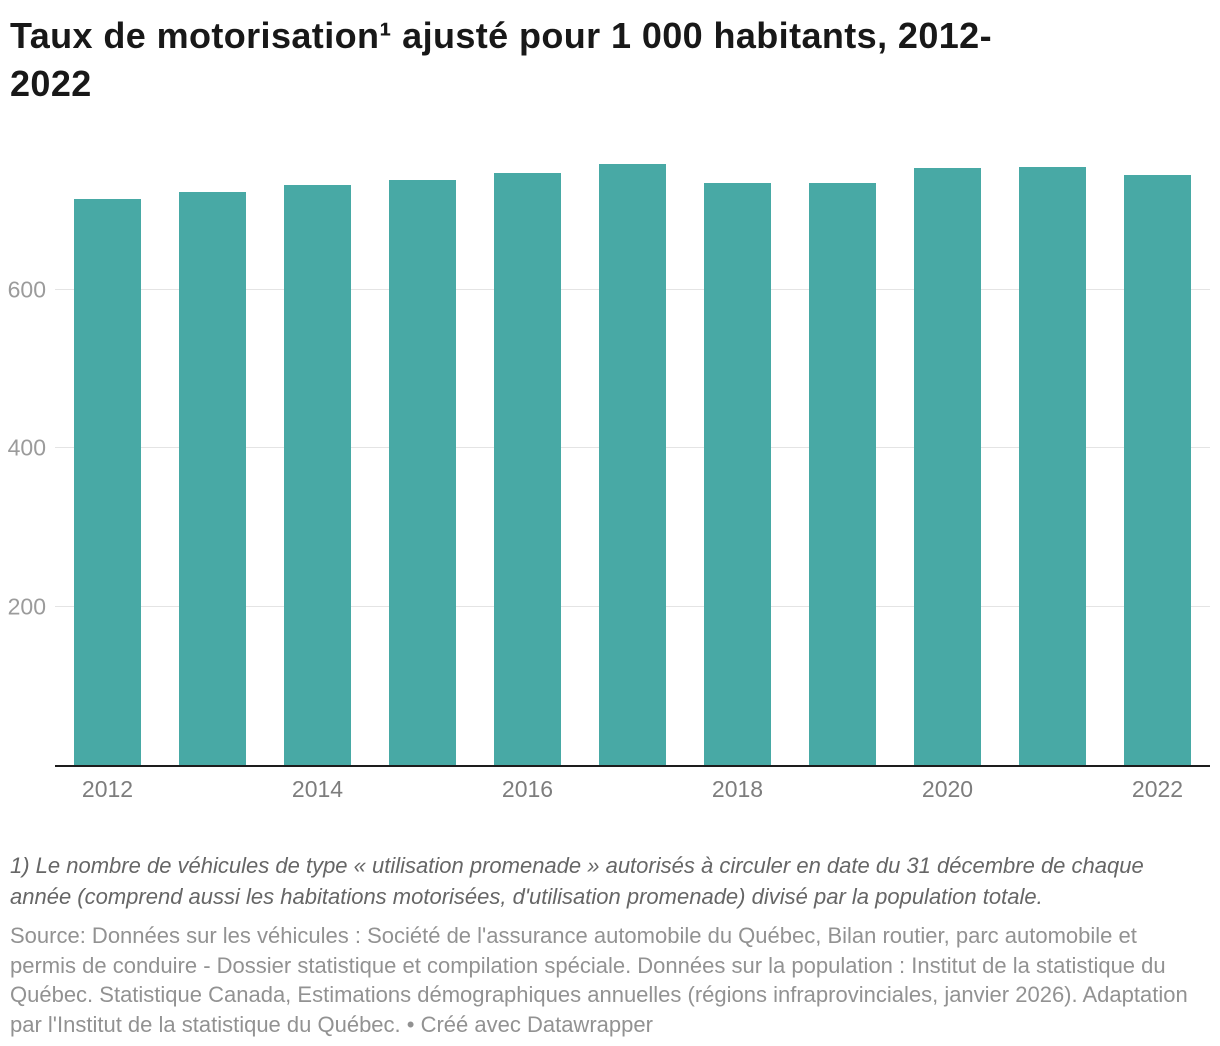  I want to click on x-tick-label-2014: 2014, so click(317, 789).